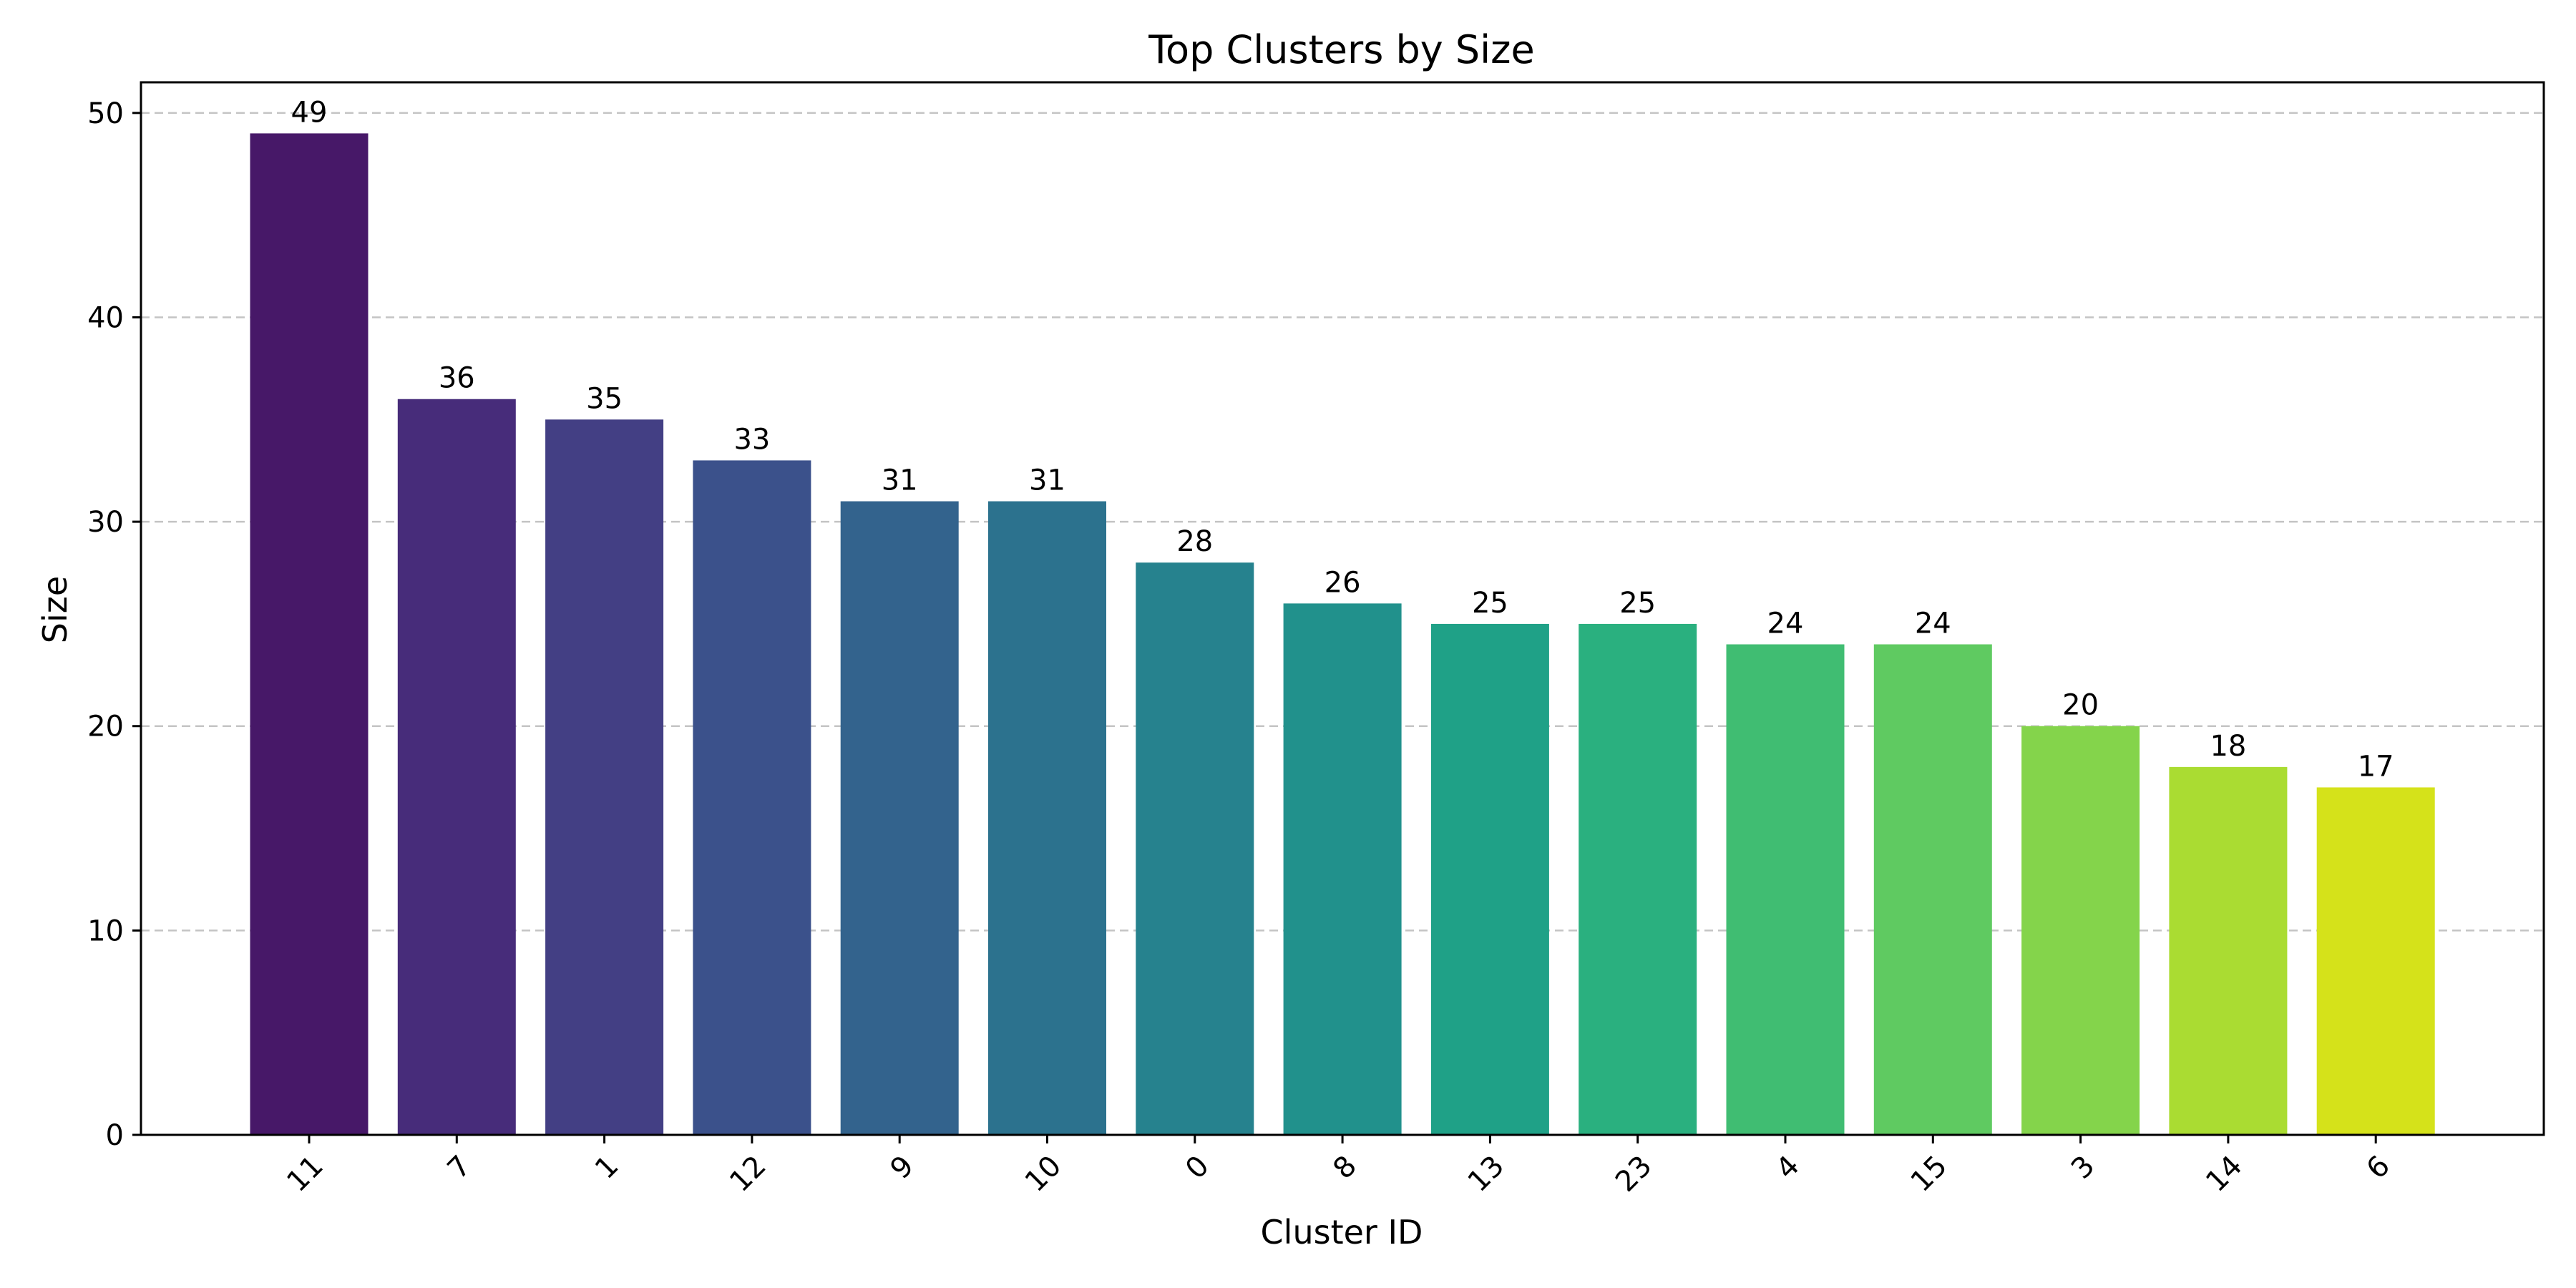  What do you see at coordinates (55, 609) in the screenshot?
I see `y-axis-label: Size` at bounding box center [55, 609].